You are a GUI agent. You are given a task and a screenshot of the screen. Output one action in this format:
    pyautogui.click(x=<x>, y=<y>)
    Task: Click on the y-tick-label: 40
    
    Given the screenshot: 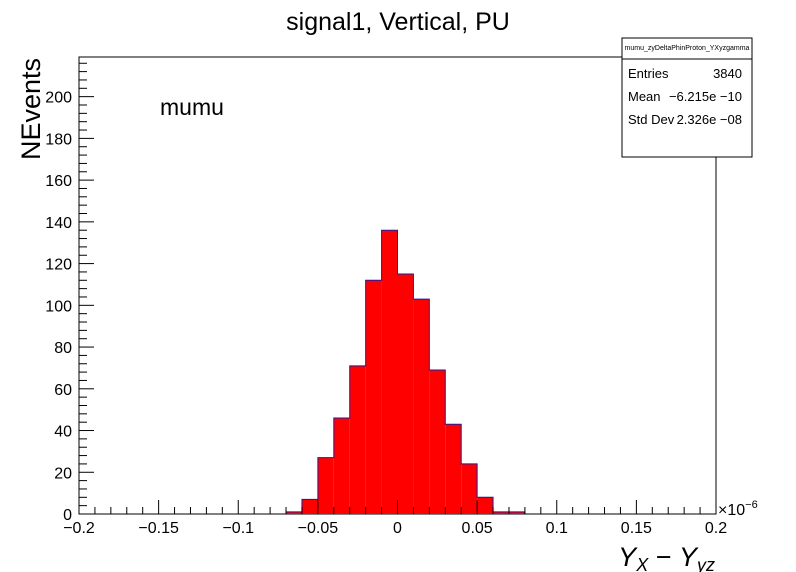 What is the action you would take?
    pyautogui.click(x=63, y=432)
    